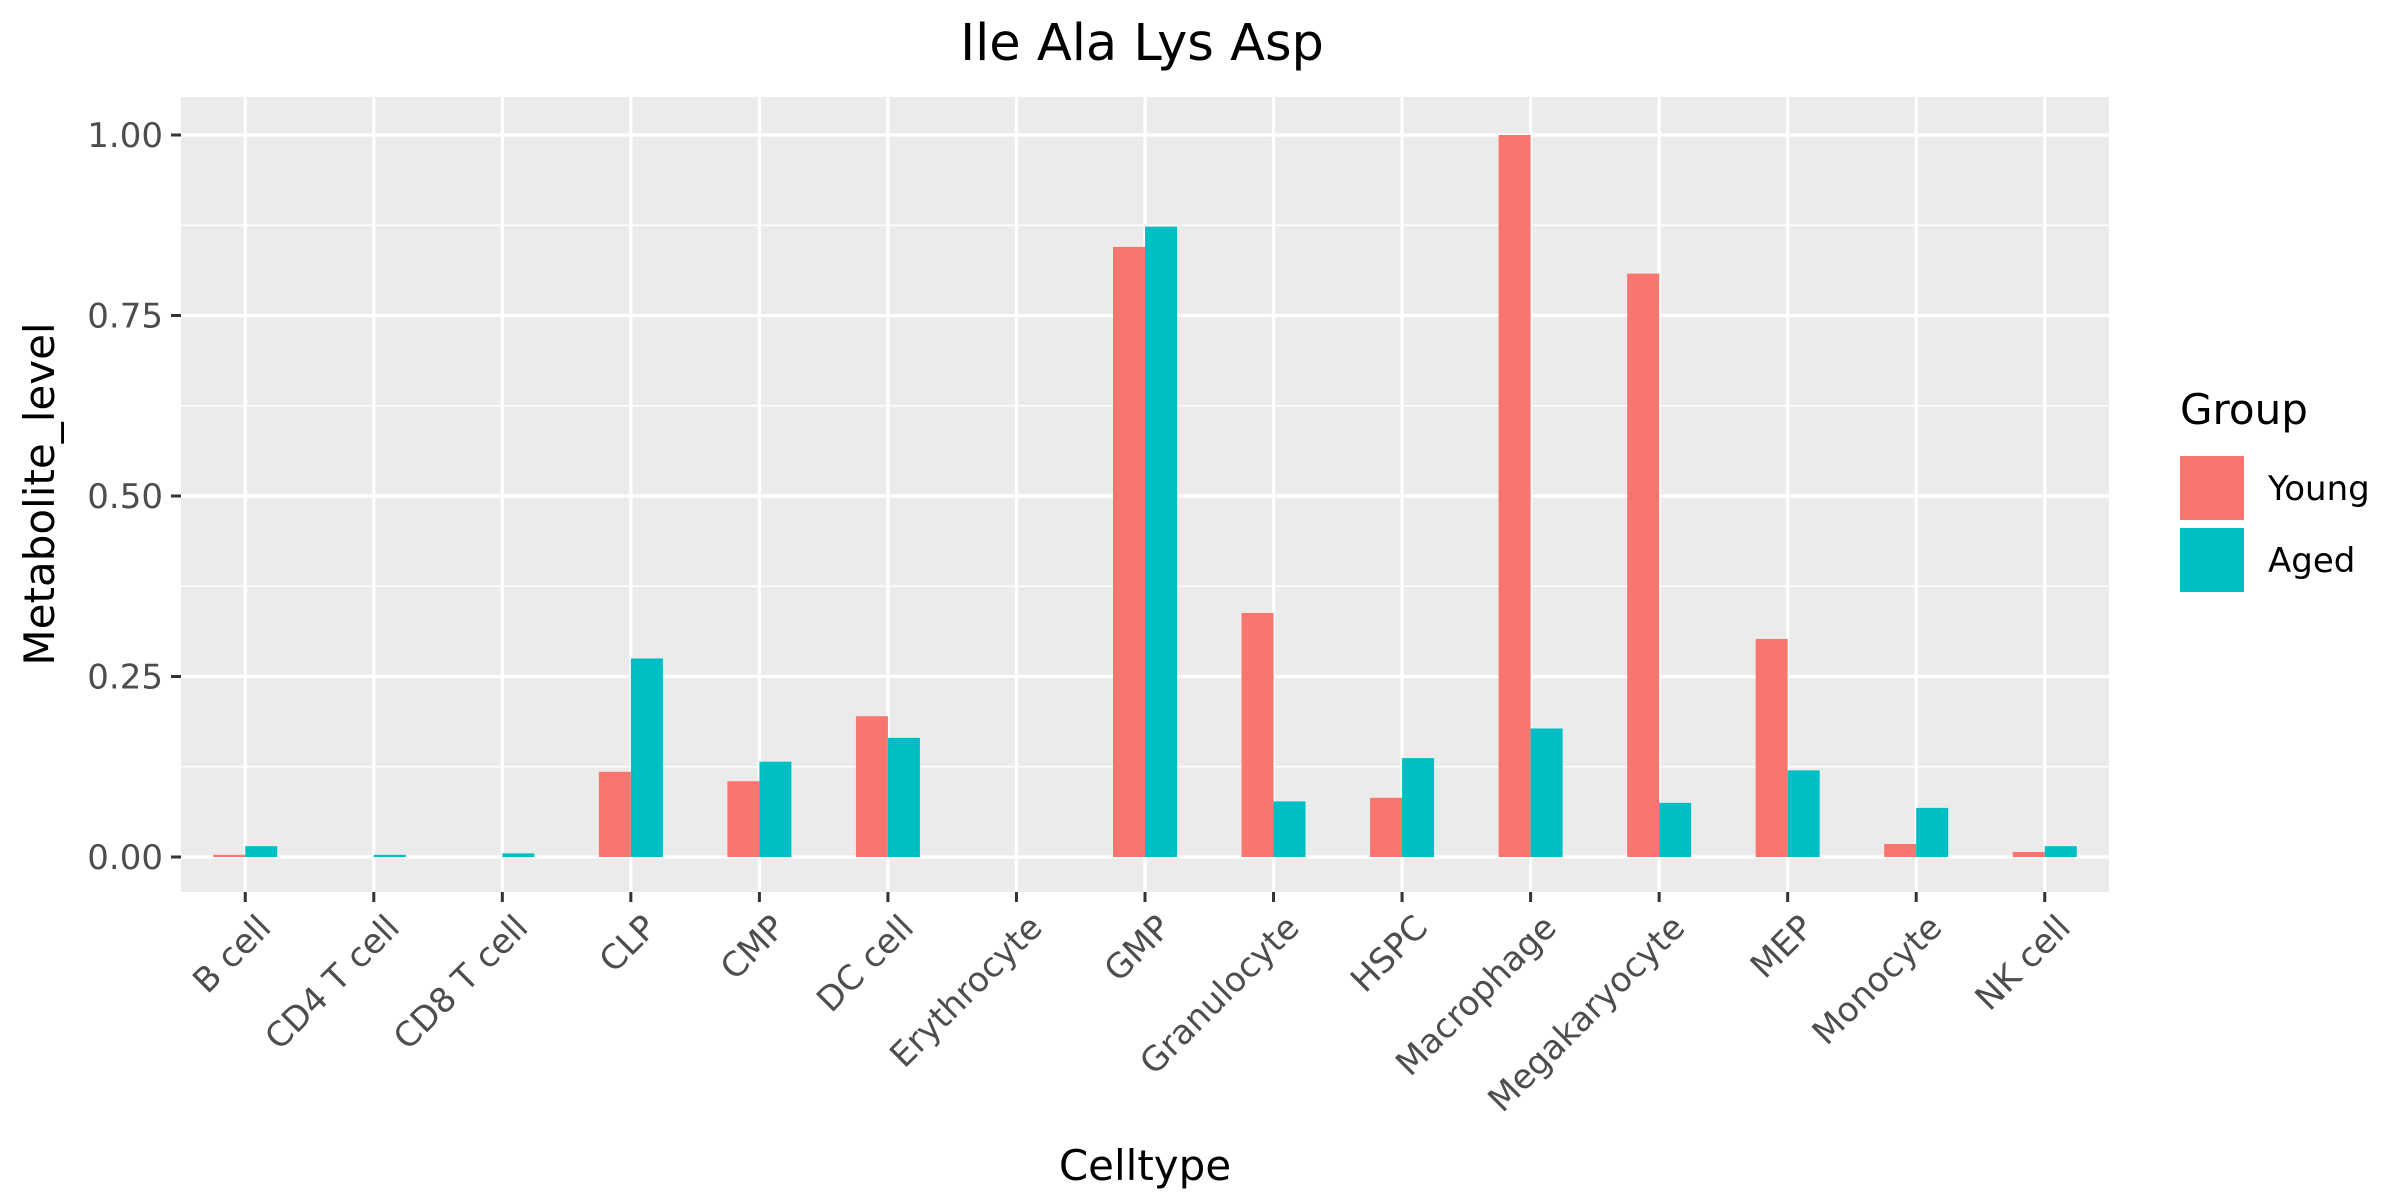  I want to click on x-tick-label: HSPC, so click(1389, 954).